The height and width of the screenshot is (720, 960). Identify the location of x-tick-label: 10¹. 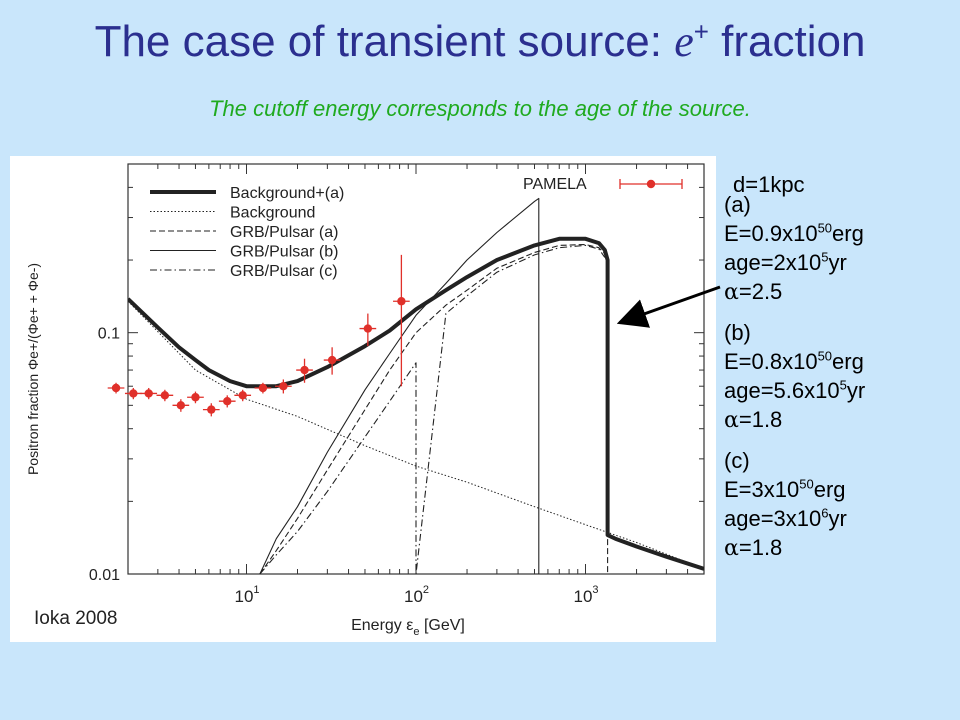
(246, 595).